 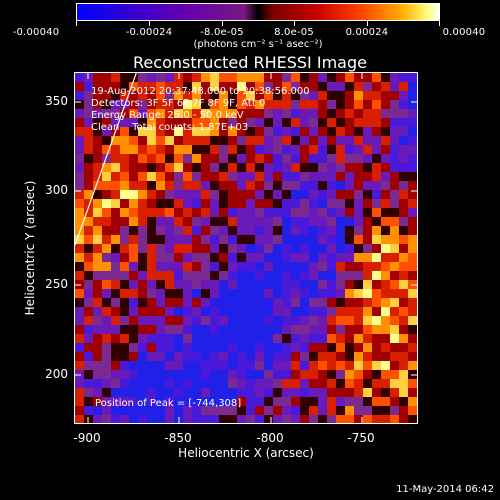 I want to click on footer-timestamp: 11-May-2014 06:42, so click(x=445, y=489).